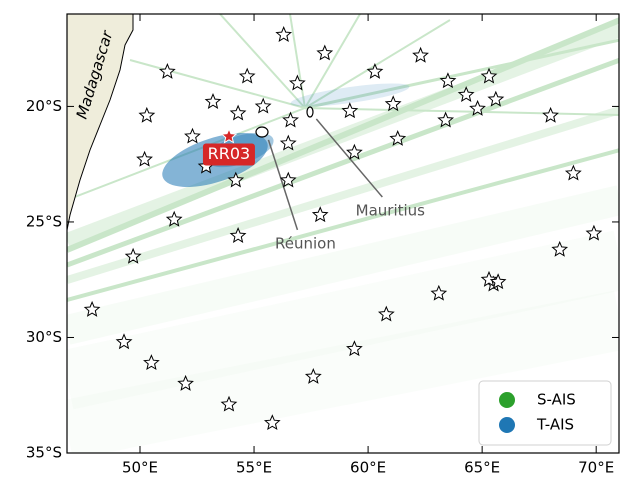 The height and width of the screenshot is (483, 620). What do you see at coordinates (555, 425) in the screenshot?
I see `legend-label: T-AIS` at bounding box center [555, 425].